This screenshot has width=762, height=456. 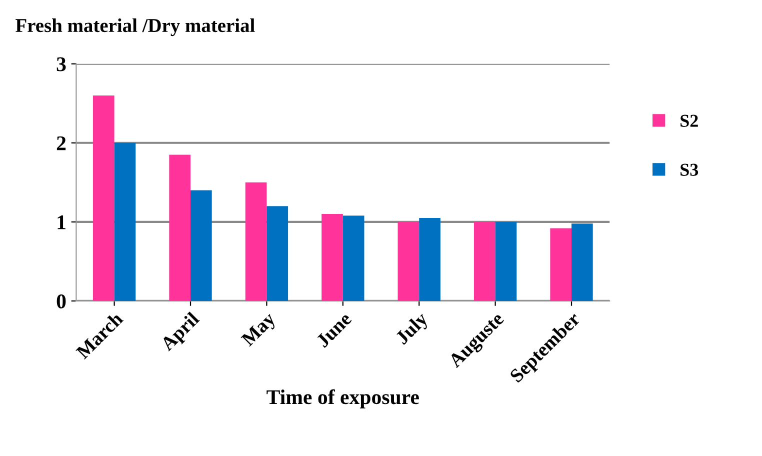 I want to click on legend-label: S2, so click(x=689, y=120).